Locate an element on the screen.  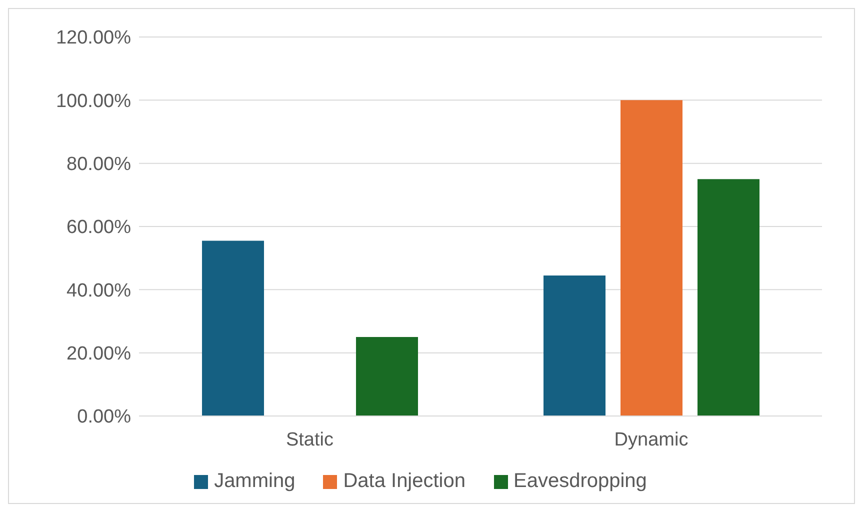
y-tick-label: 120.00% is located at coordinates (94, 38).